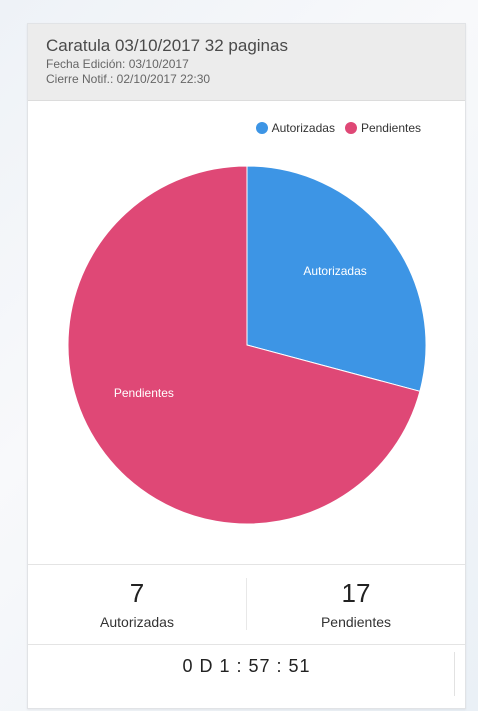 This screenshot has width=478, height=711. Describe the element at coordinates (454, 674) in the screenshot. I see `timer-edge-line` at that location.